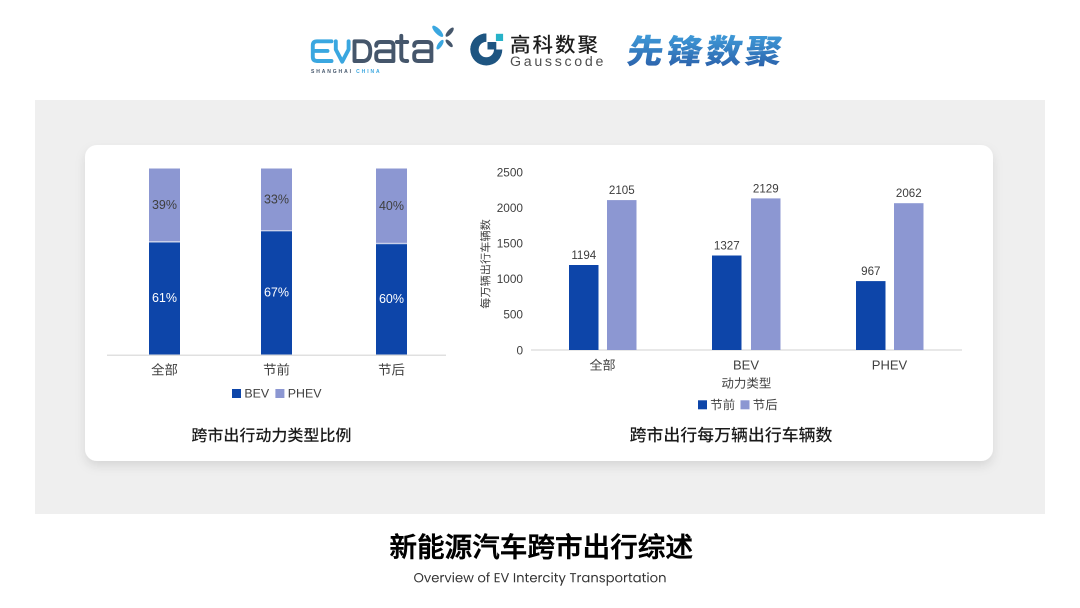 The height and width of the screenshot is (608, 1080). What do you see at coordinates (276, 293) in the screenshot?
I see `svg-text: 67%` at bounding box center [276, 293].